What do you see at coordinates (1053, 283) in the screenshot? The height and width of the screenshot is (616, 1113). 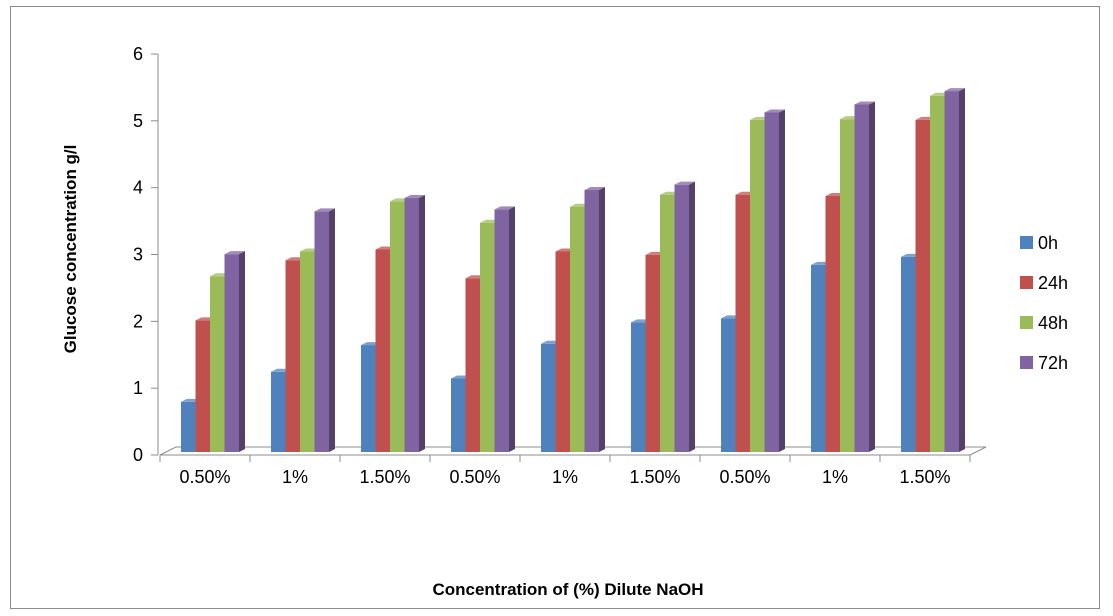 I see `legend-label: 24h` at bounding box center [1053, 283].